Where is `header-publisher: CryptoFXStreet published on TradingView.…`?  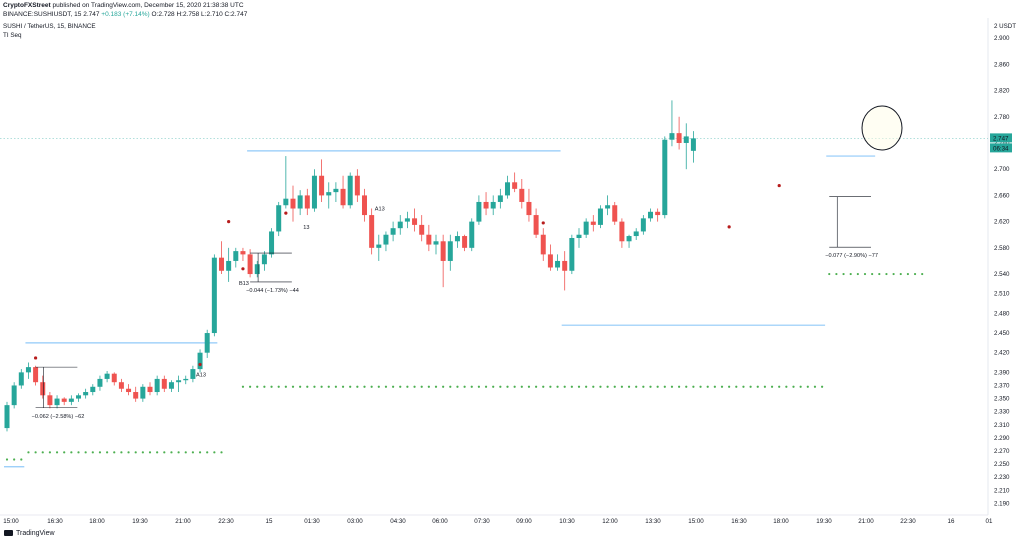 header-publisher: CryptoFXStreet published on TradingView.… is located at coordinates (123, 5).